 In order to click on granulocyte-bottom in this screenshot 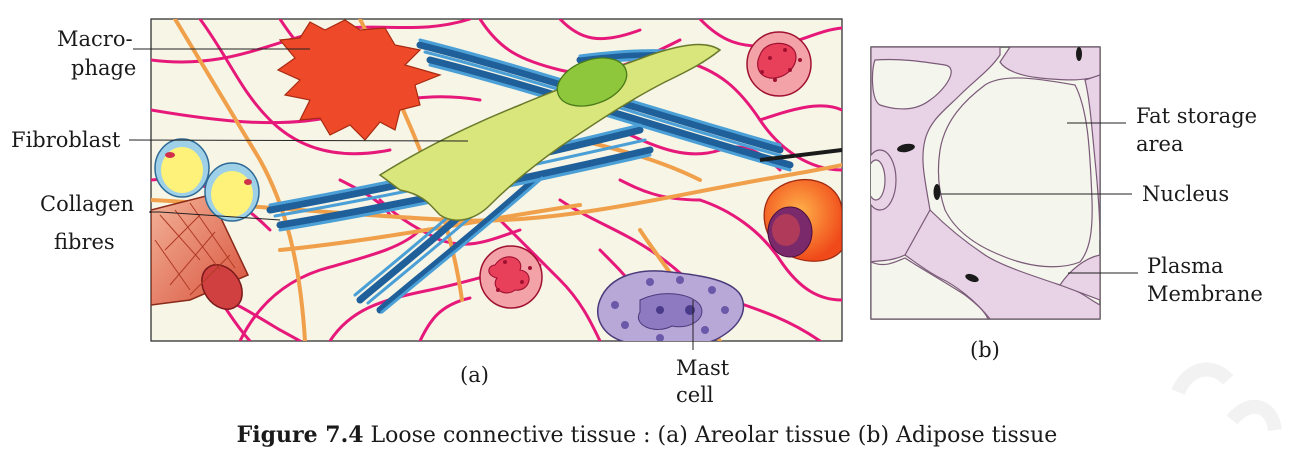, I will do `click(511, 277)`.